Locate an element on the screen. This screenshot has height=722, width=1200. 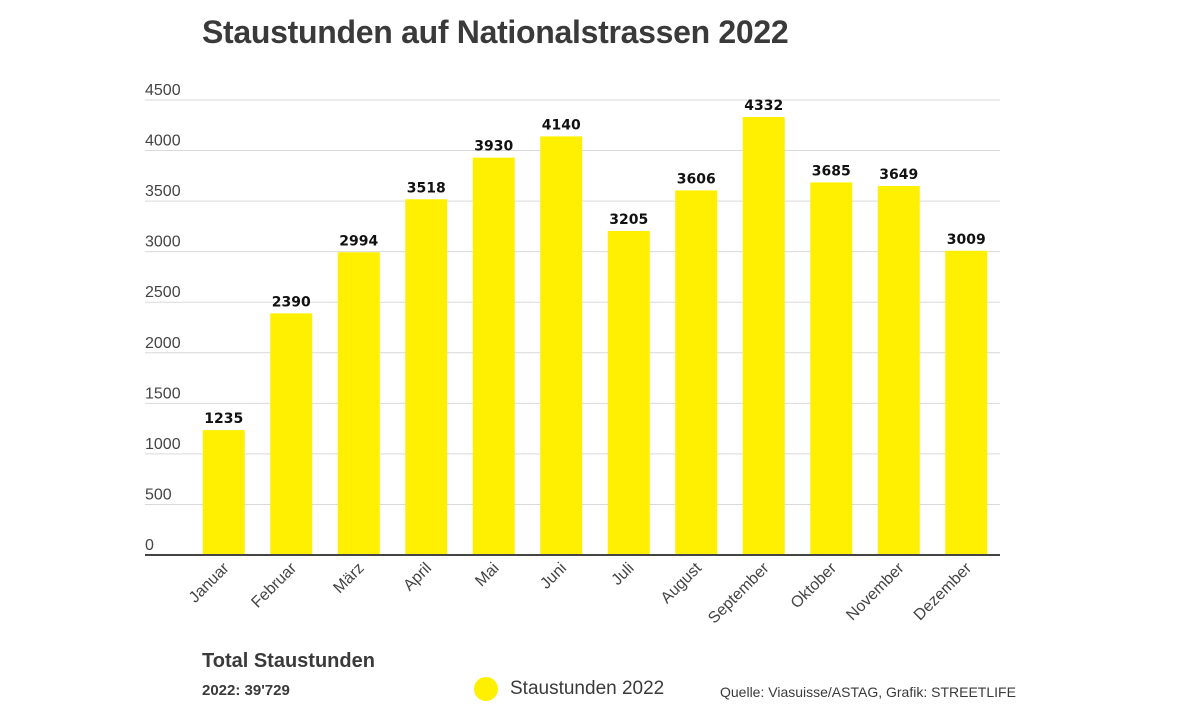
data-label: 3649 is located at coordinates (898, 175).